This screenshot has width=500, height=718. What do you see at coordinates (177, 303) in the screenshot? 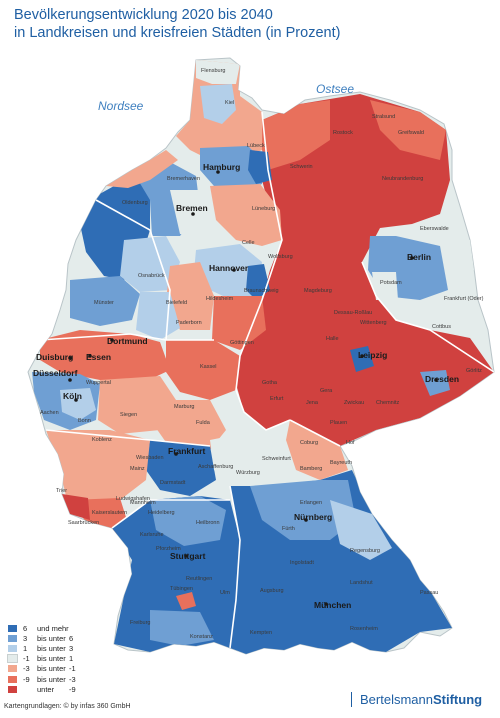
I see `district-label: Bielefeld` at bounding box center [177, 303].